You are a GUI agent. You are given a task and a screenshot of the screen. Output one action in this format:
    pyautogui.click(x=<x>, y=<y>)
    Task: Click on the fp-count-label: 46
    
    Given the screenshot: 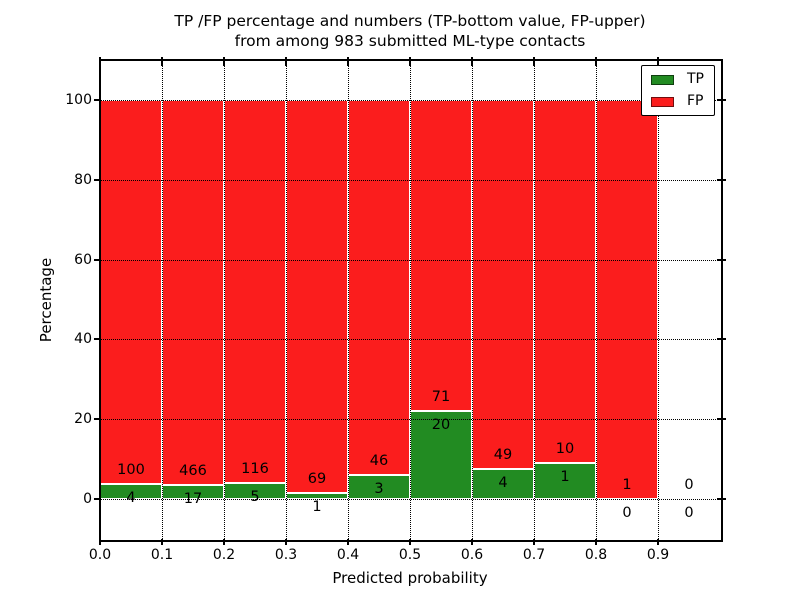 What is the action you would take?
    pyautogui.click(x=379, y=460)
    